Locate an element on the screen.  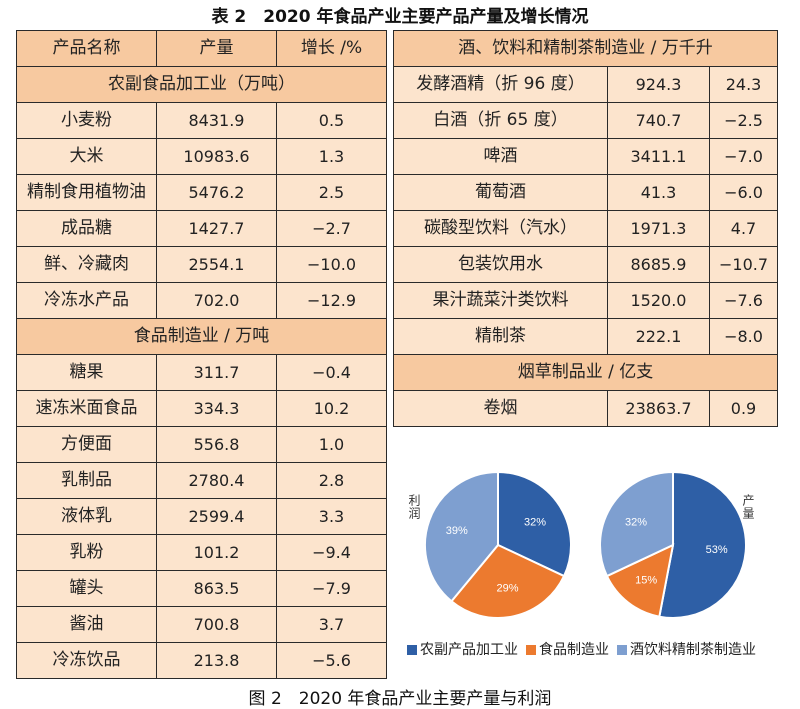
section-row: 食品制造业 / 万吨 is located at coordinates (201, 336).